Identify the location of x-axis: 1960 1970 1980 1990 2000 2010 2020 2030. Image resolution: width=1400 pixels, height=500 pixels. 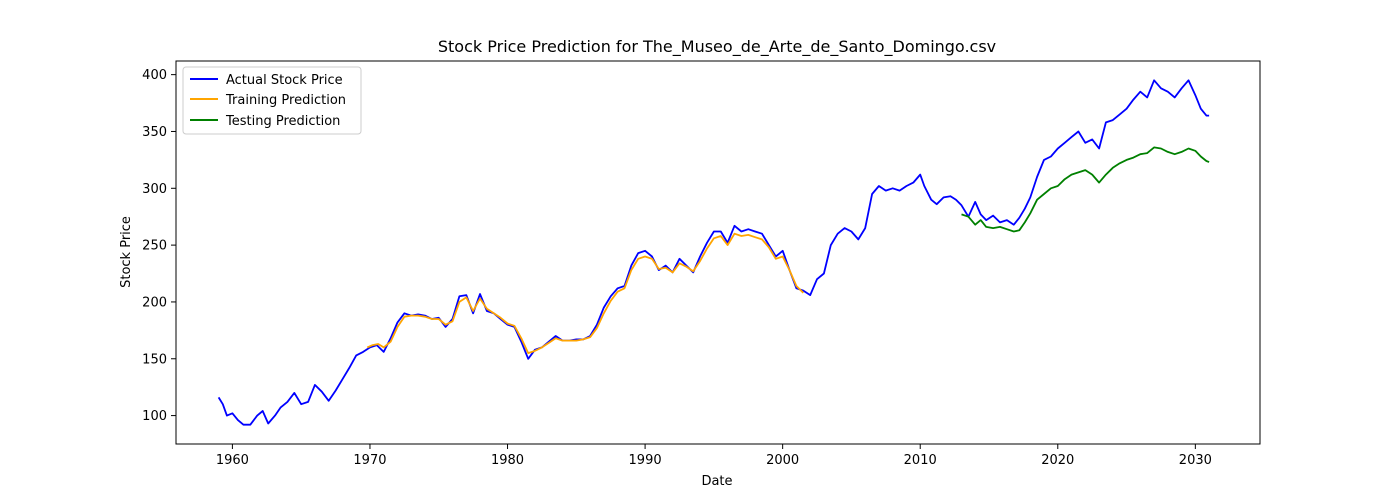
(714, 456).